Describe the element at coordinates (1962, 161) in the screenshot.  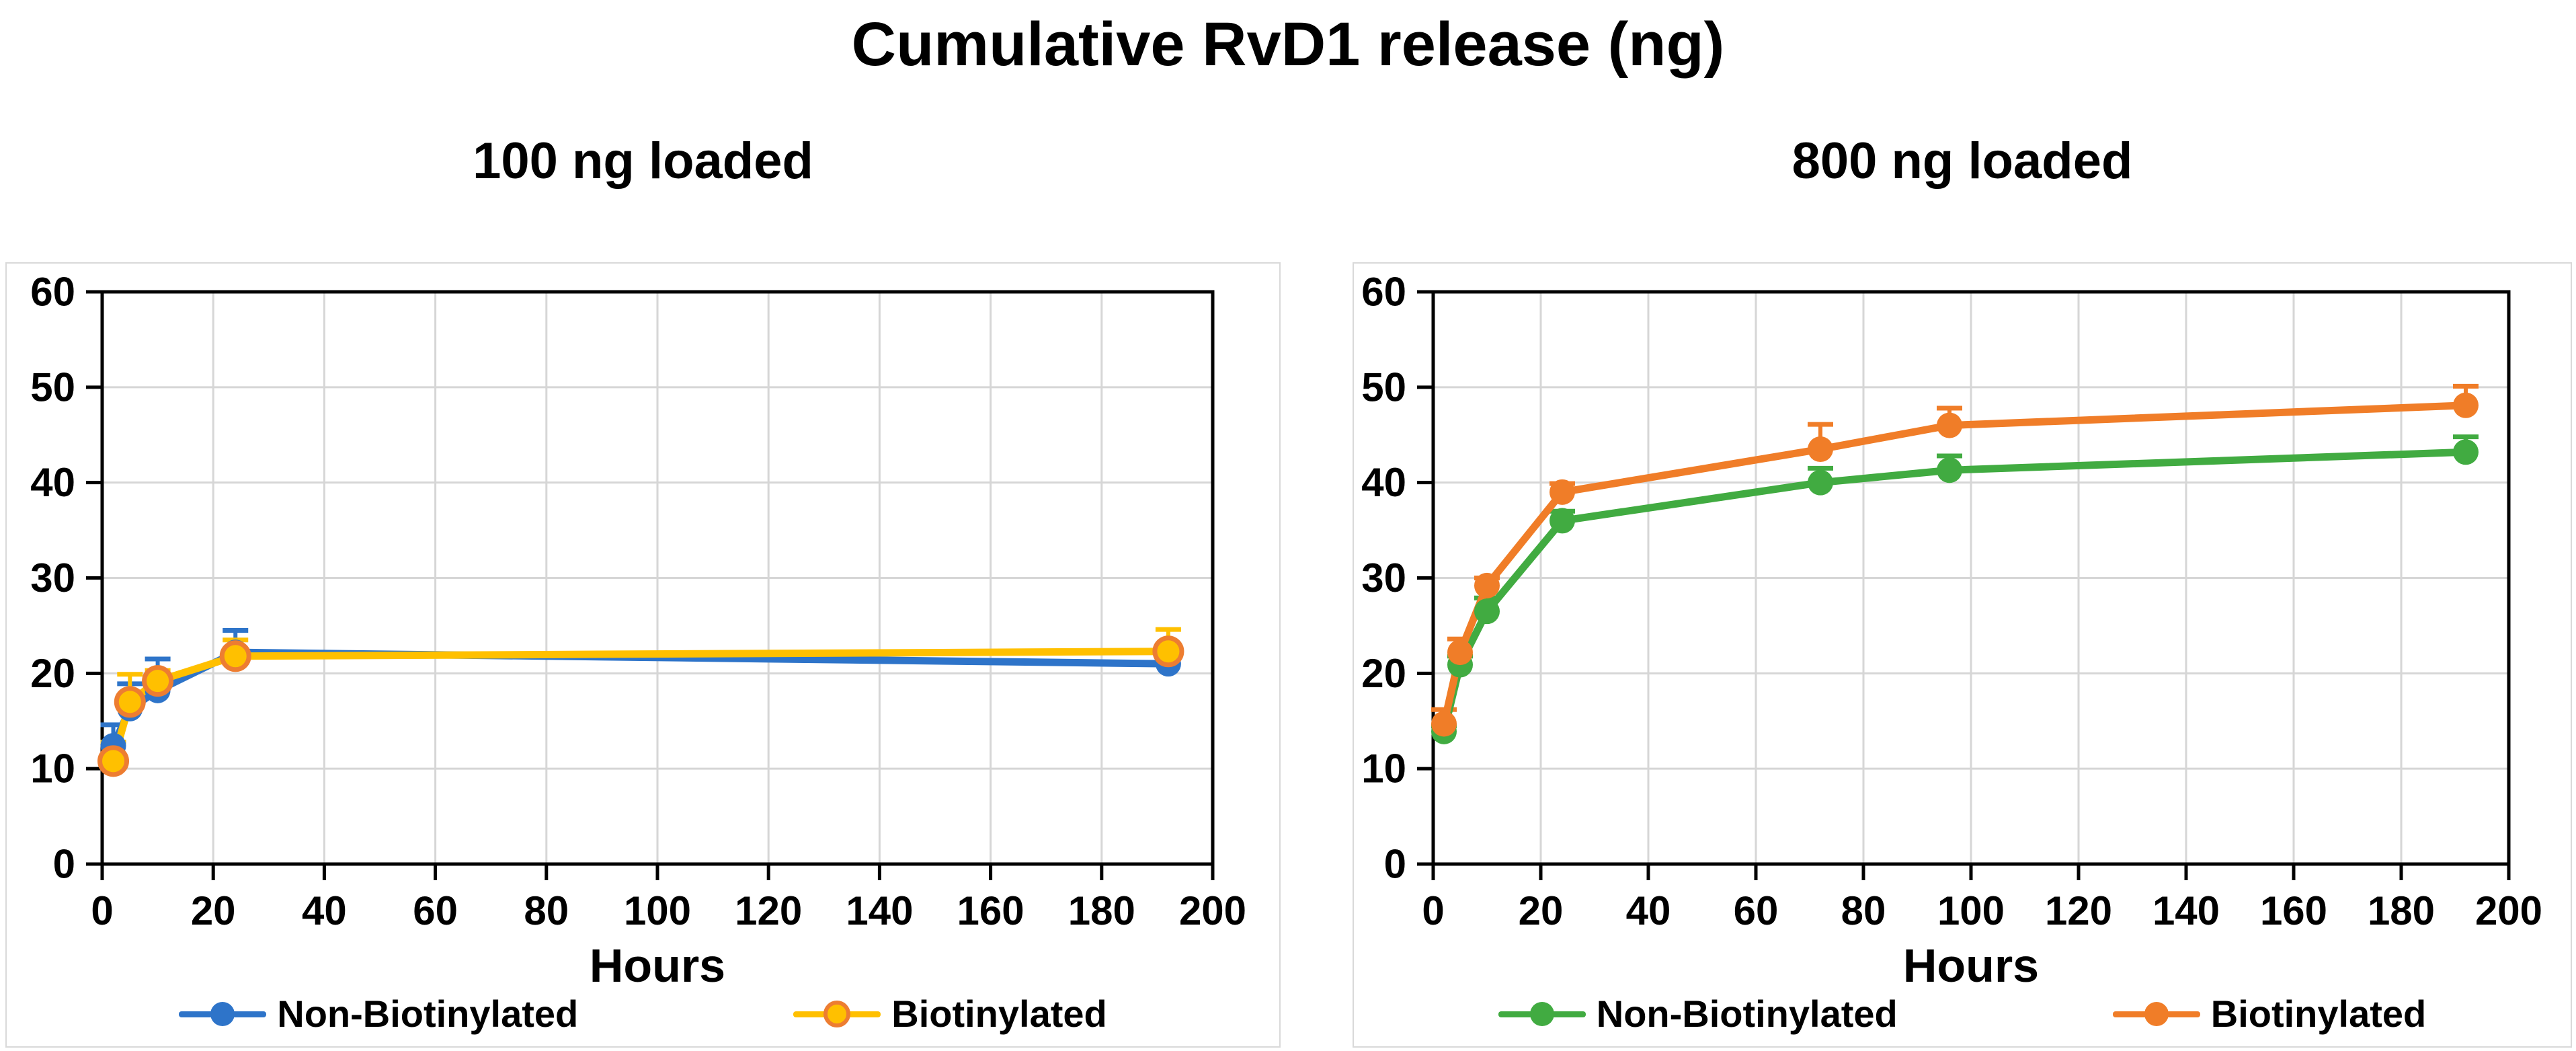
I see `chart-800ng-subtitle: 800 ng loaded` at that location.